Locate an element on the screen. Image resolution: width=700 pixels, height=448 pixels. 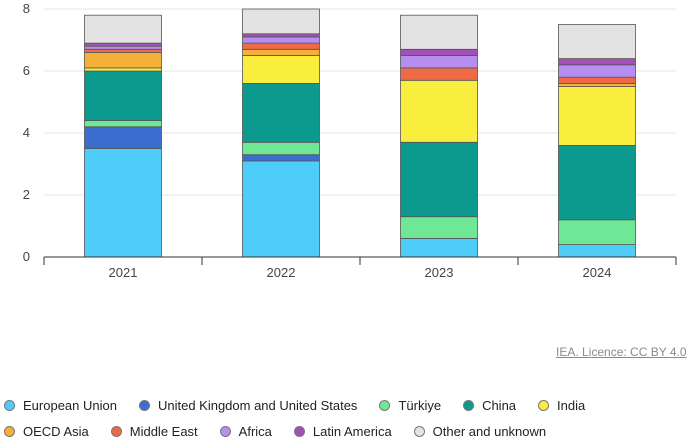
legend-label: Latin America is located at coordinates (352, 431).